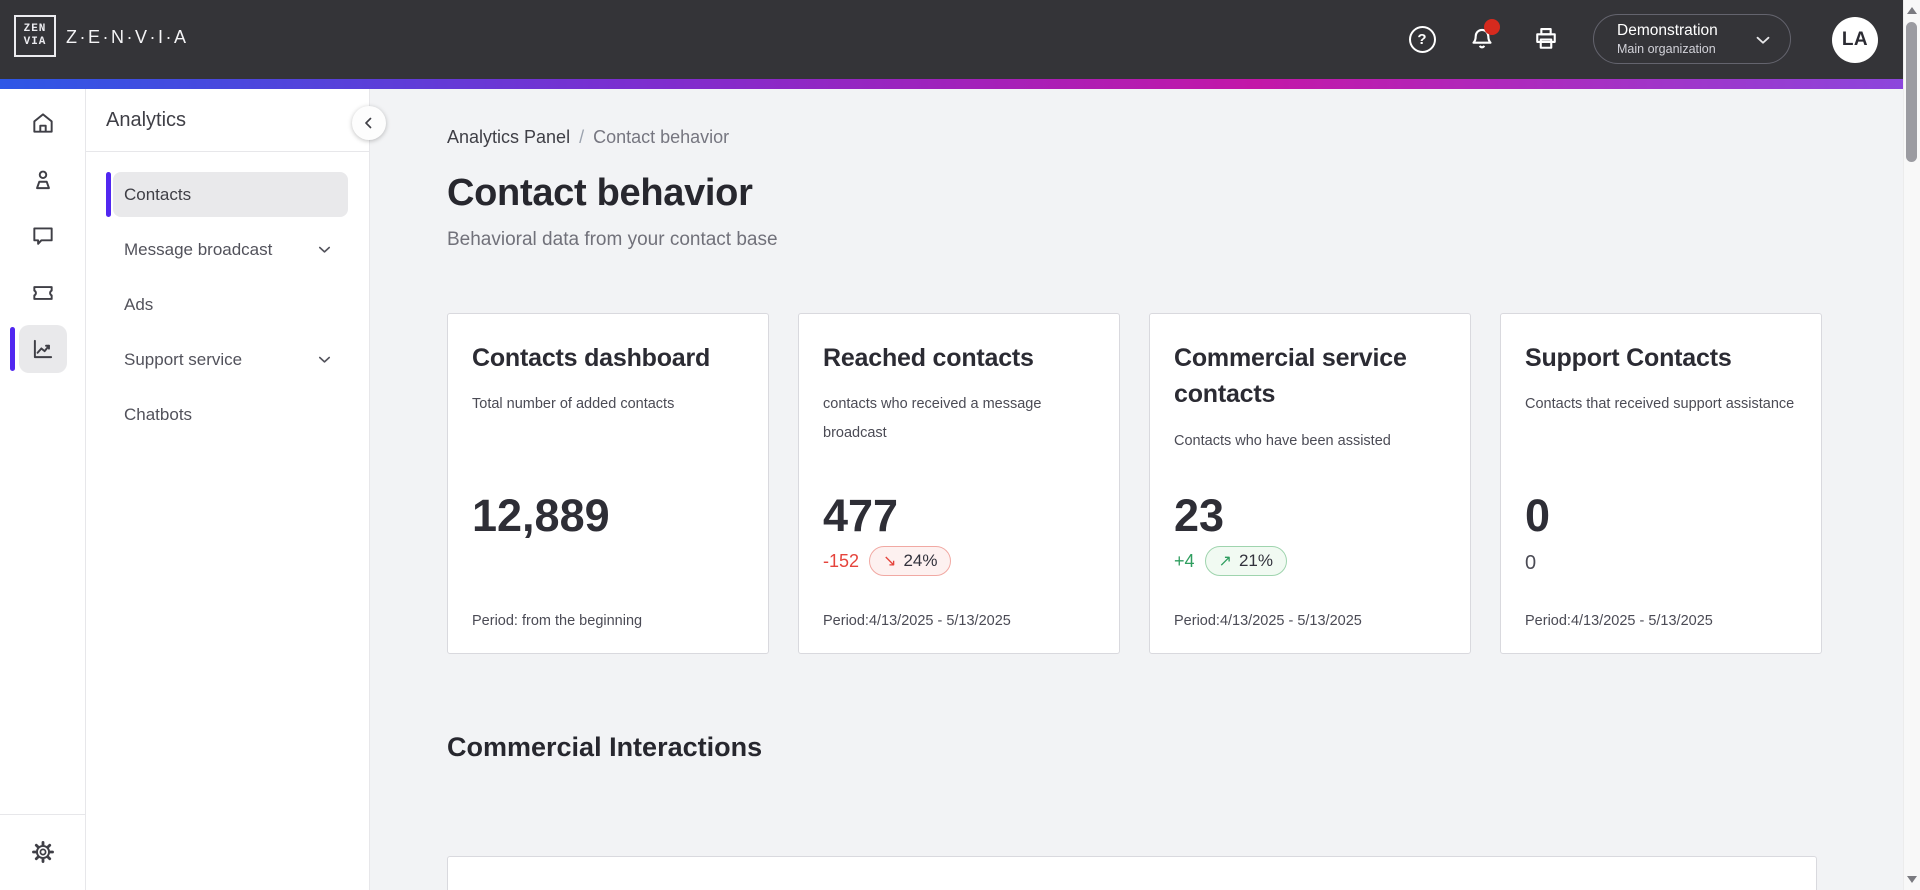 The width and height of the screenshot is (1920, 890). I want to click on card-description: Contacts who have been assisted, so click(1282, 440).